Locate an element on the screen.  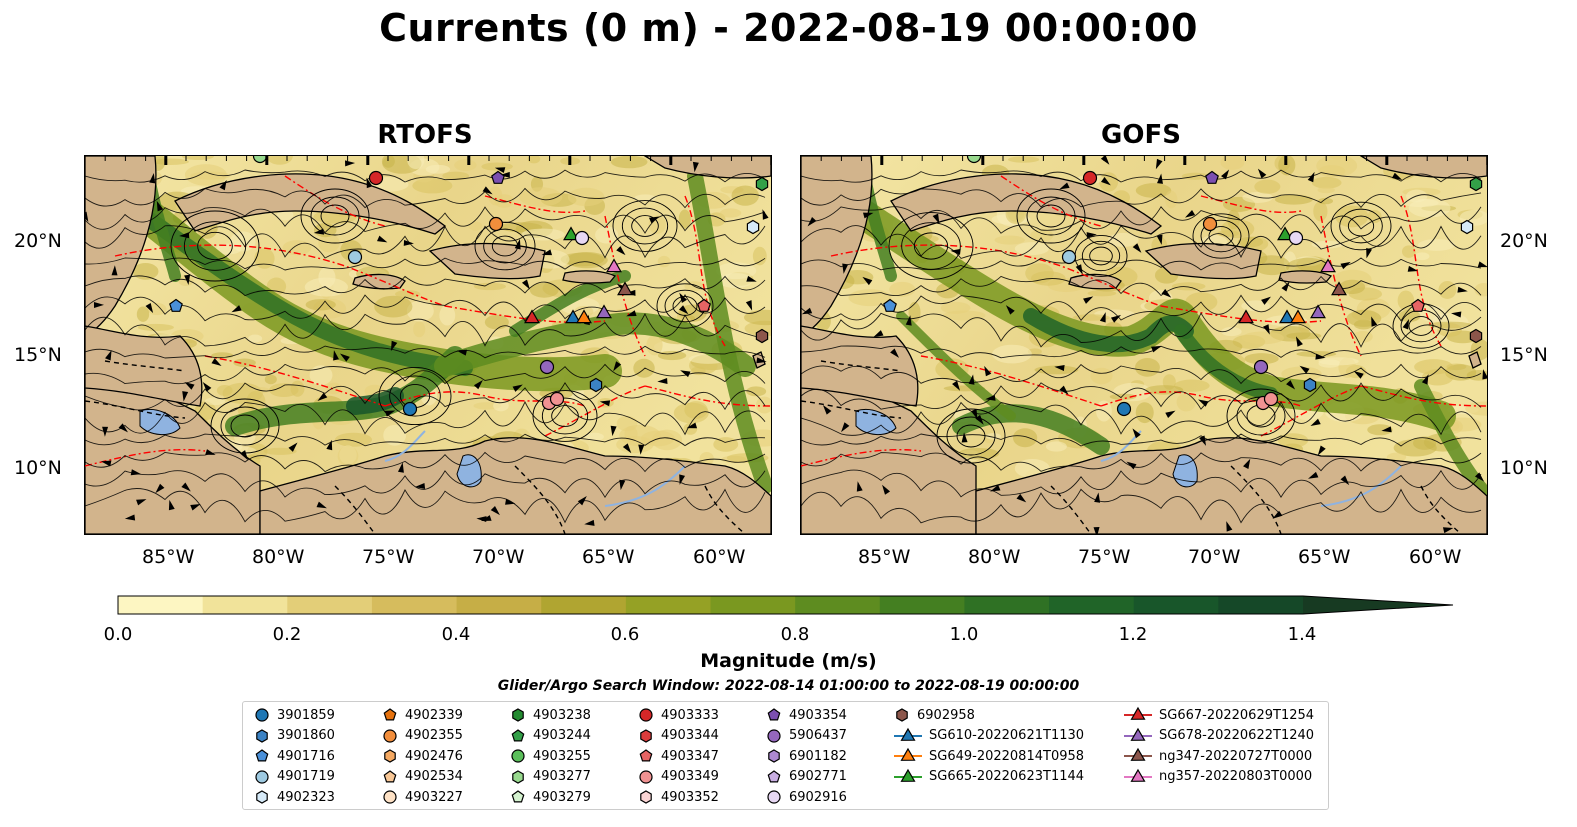
legend-item: SG610-20220621T1130 is located at coordinates (988, 736).